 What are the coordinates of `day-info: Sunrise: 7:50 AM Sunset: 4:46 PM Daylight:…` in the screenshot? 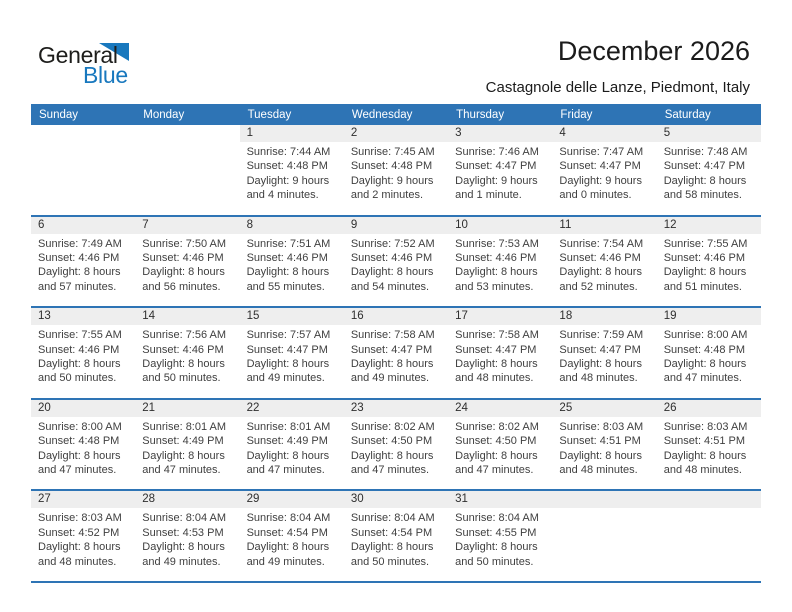 It's located at (187, 264).